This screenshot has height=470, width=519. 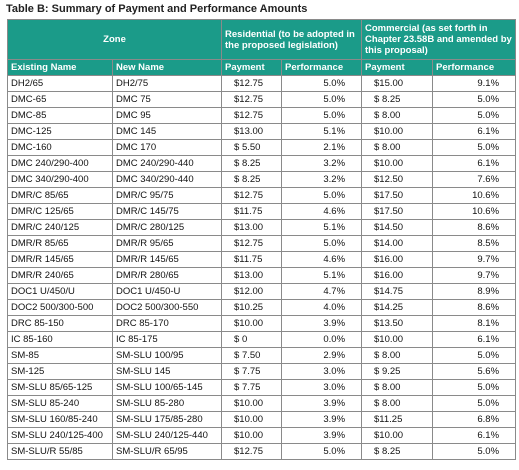 What do you see at coordinates (322, 147) in the screenshot?
I see `table-cell: 2.1%` at bounding box center [322, 147].